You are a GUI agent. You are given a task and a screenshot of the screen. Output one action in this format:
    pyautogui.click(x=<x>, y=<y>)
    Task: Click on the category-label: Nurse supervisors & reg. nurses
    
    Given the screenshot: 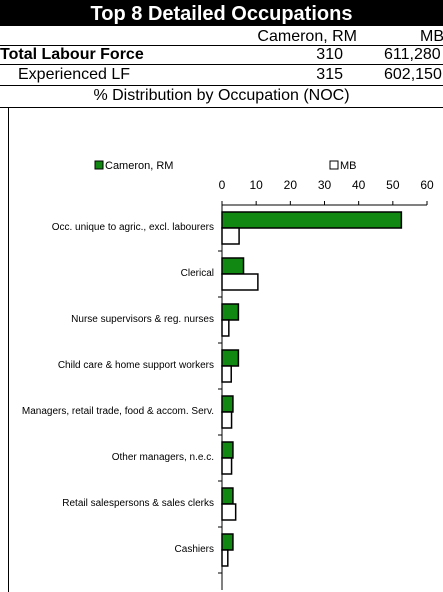 What is the action you would take?
    pyautogui.click(x=142, y=319)
    